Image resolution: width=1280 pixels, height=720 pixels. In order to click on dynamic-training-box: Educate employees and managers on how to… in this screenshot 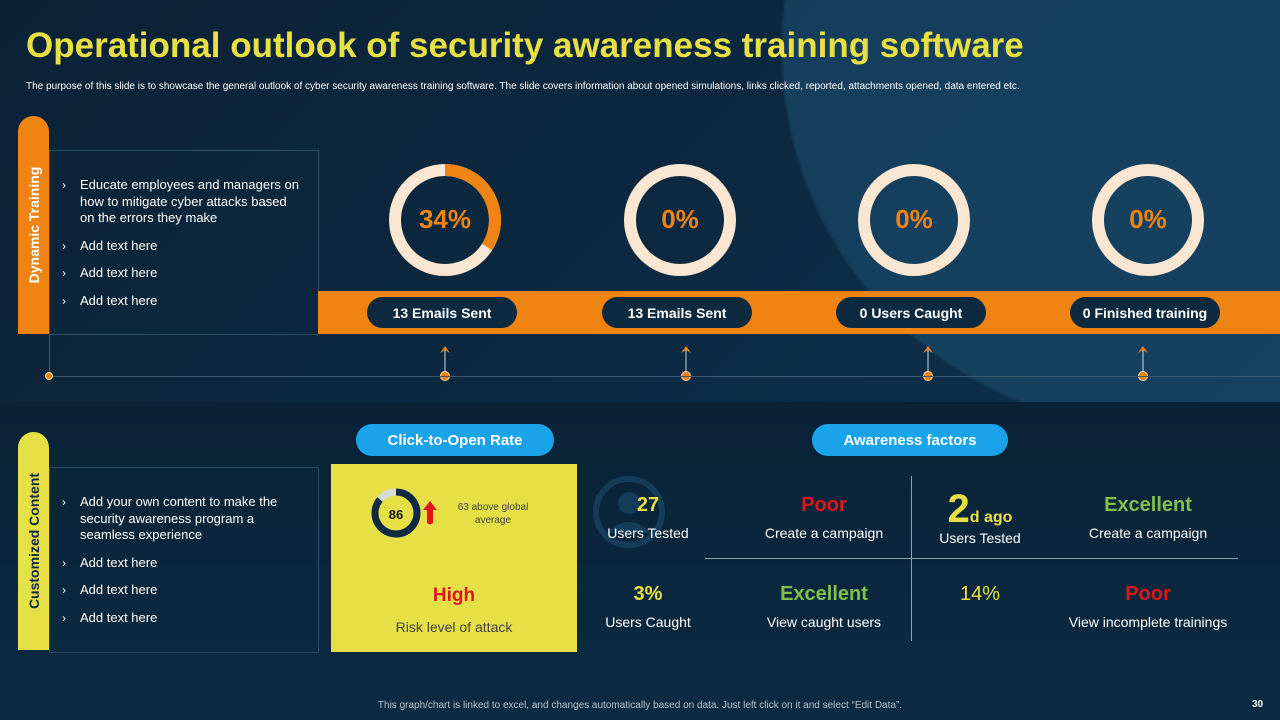, I will do `click(184, 242)`.